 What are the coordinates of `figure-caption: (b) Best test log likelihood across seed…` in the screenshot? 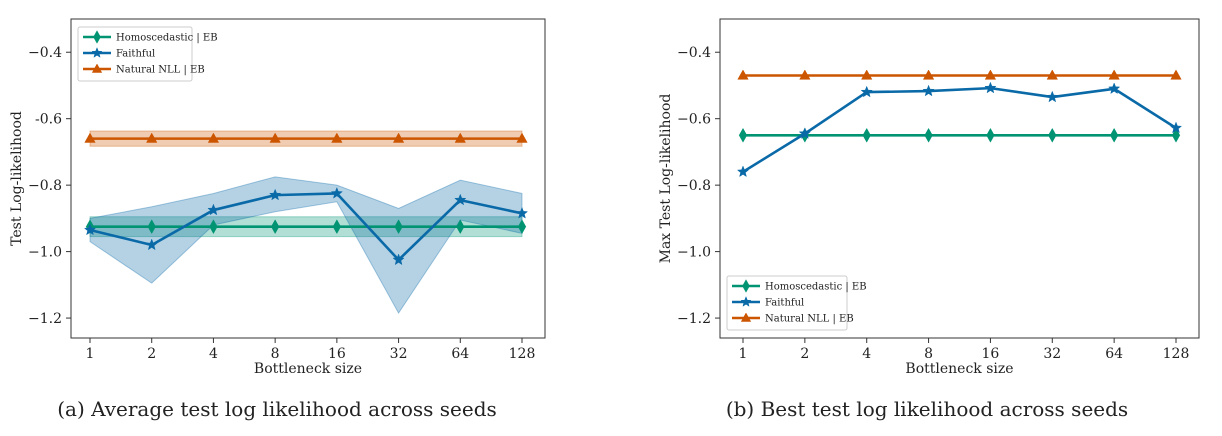 It's located at (927, 409).